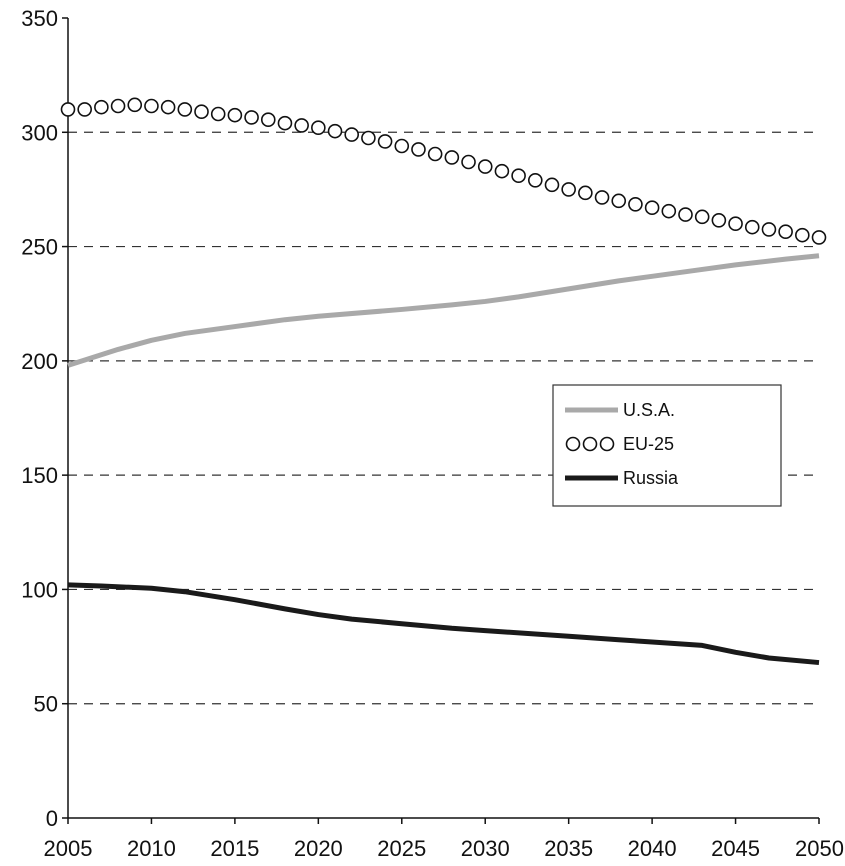  I want to click on y-tick-label: 150, so click(39, 475).